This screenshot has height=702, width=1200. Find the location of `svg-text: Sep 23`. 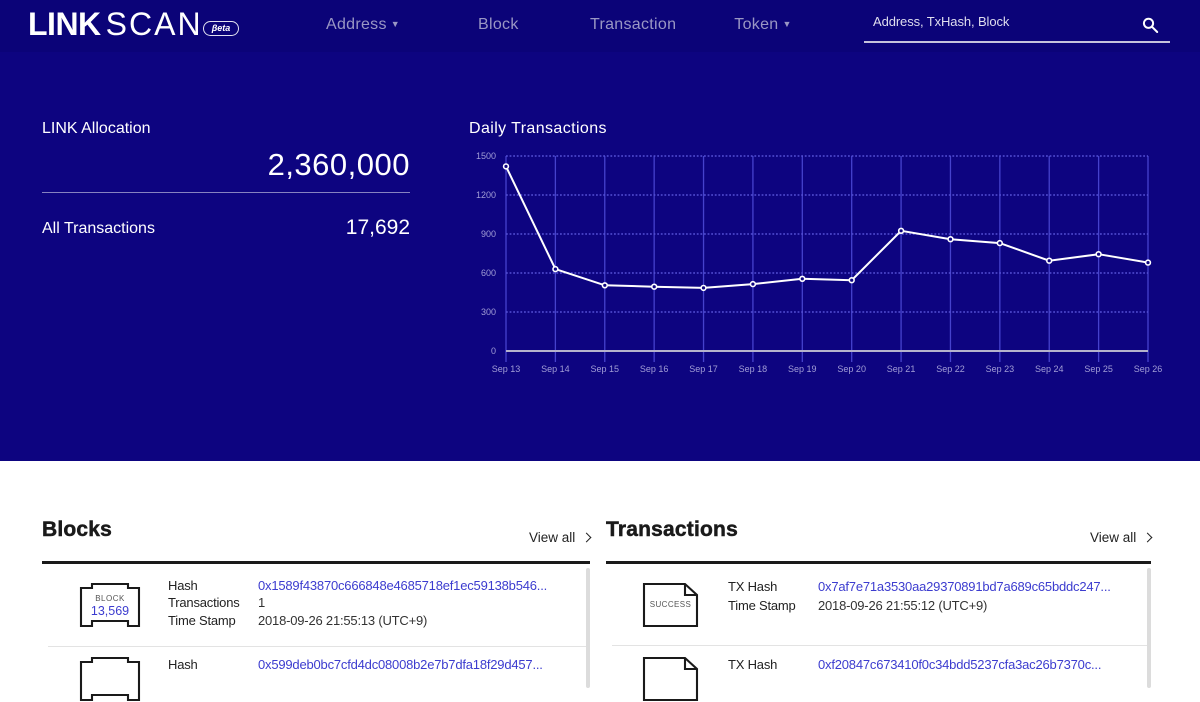

svg-text: Sep 23 is located at coordinates (1000, 369).